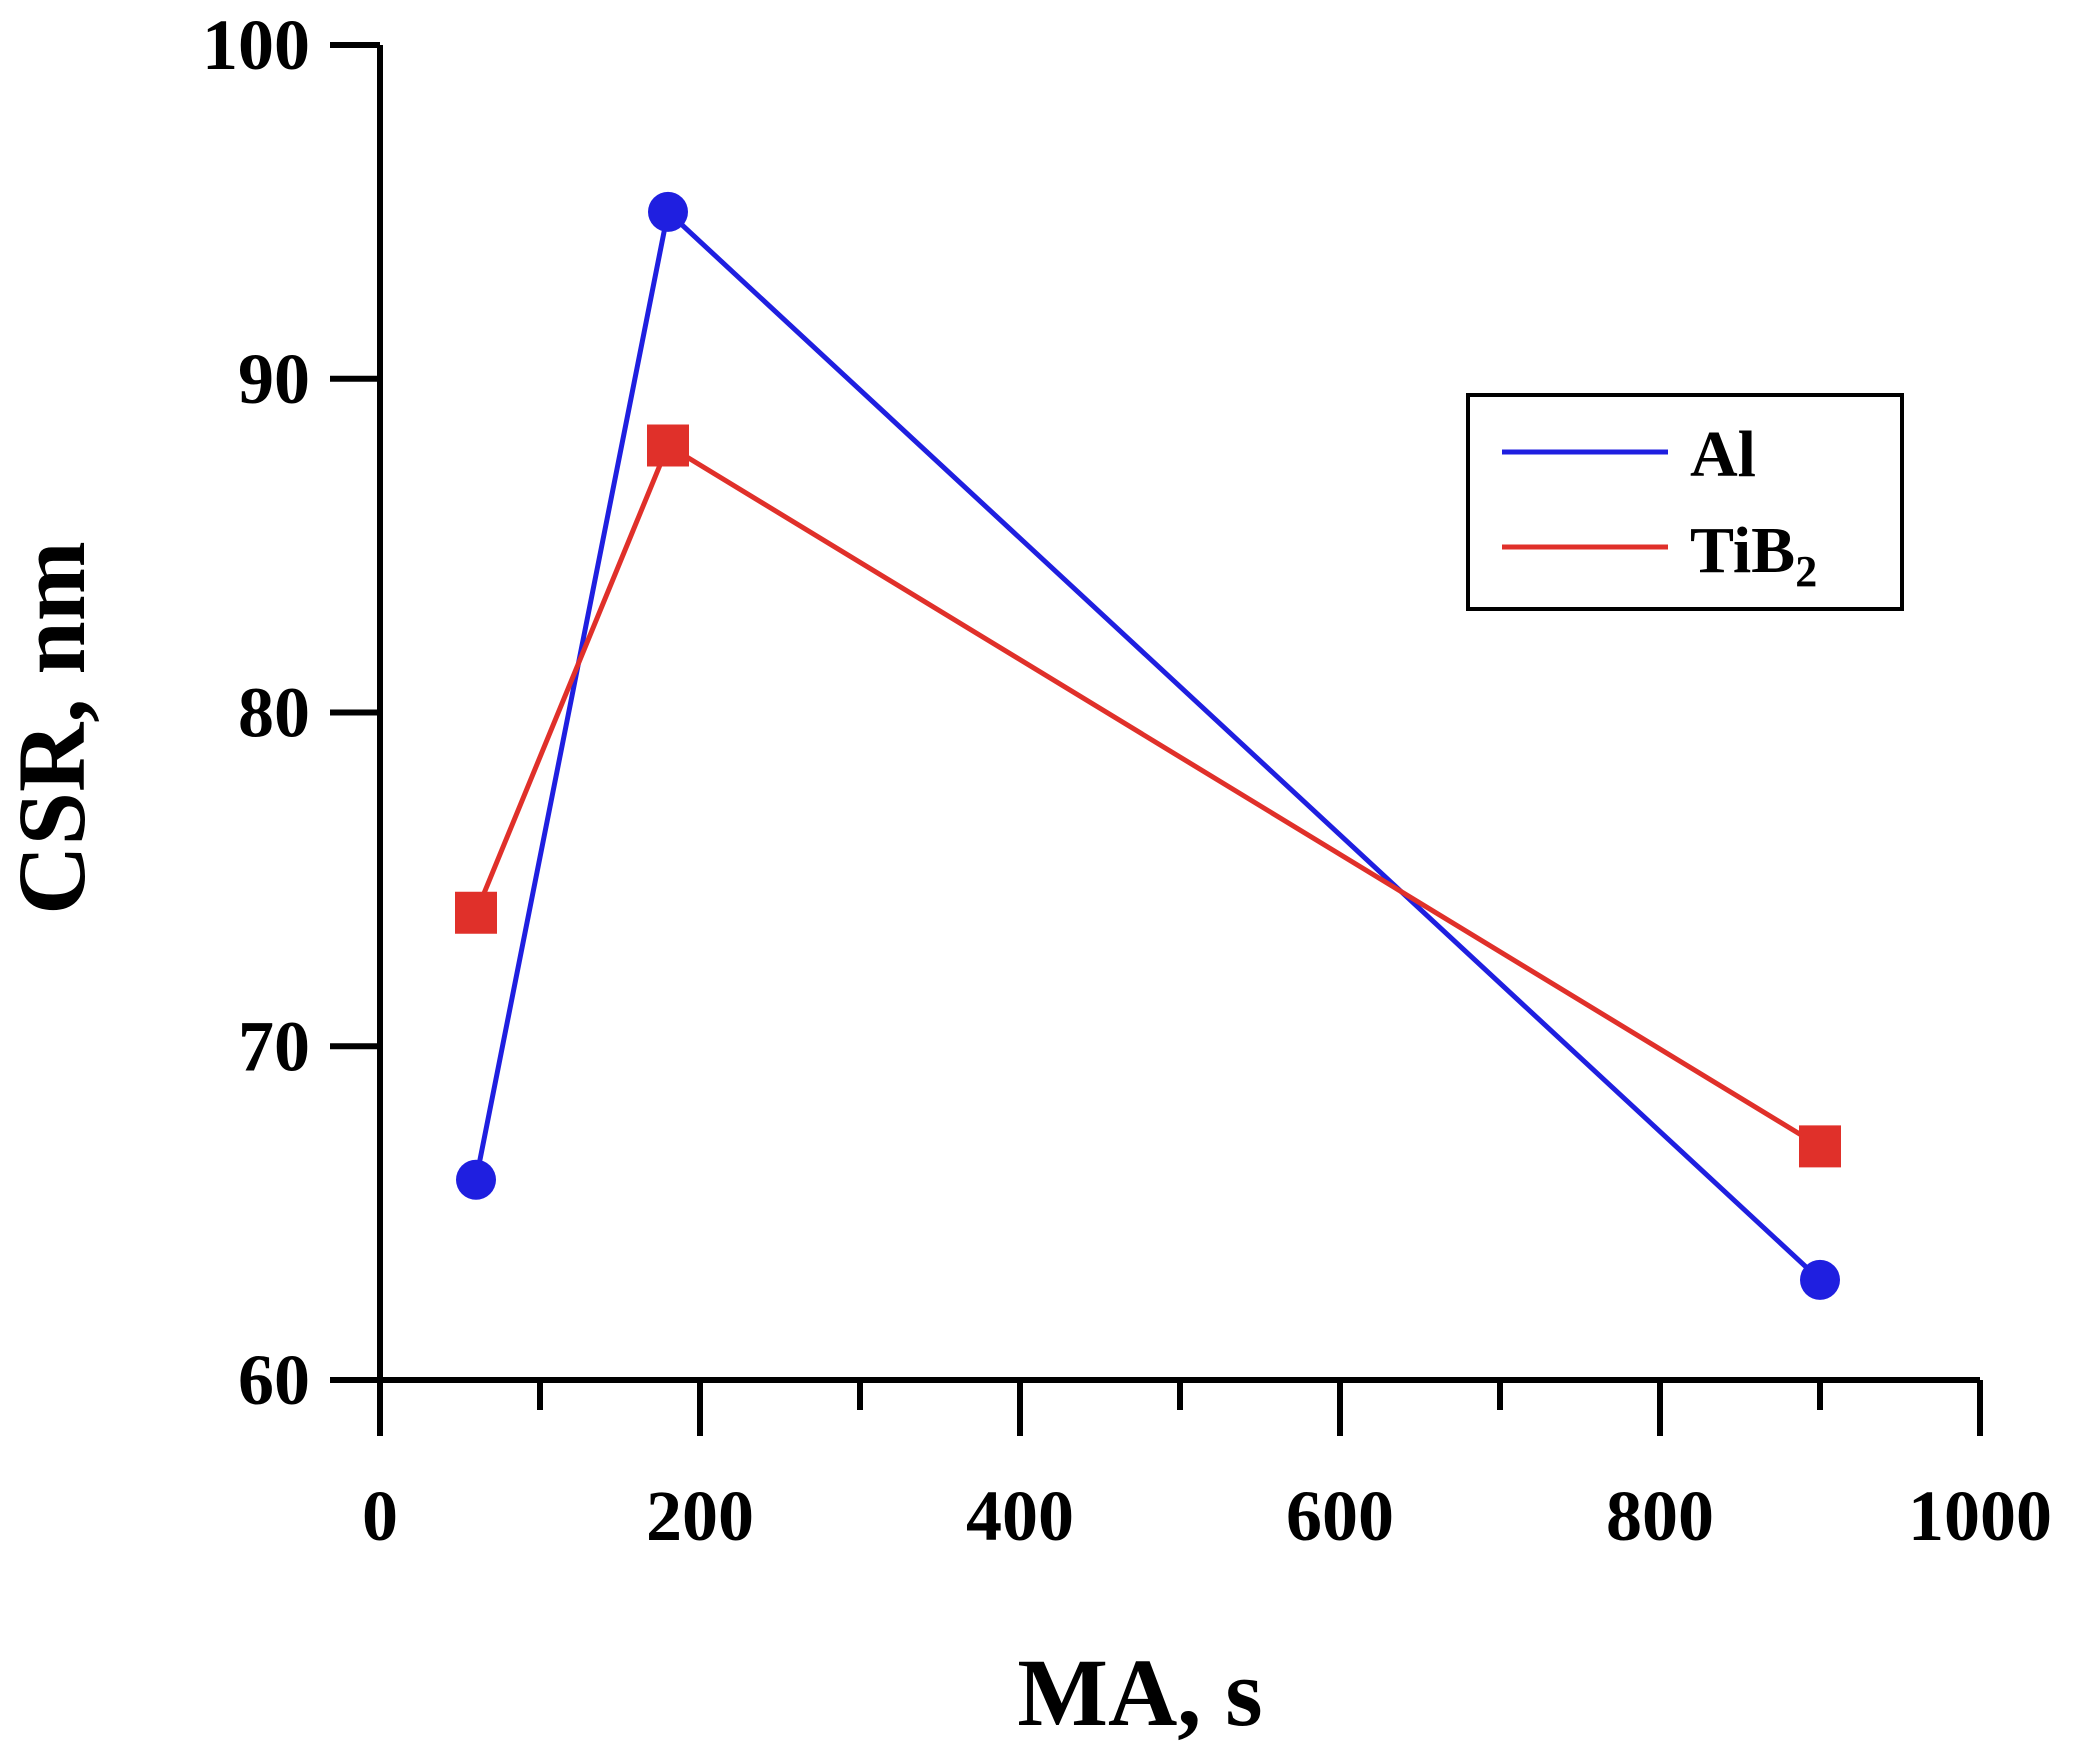 The height and width of the screenshot is (1762, 2079). What do you see at coordinates (1139, 1692) in the screenshot?
I see `x-axis-title: MA, s` at bounding box center [1139, 1692].